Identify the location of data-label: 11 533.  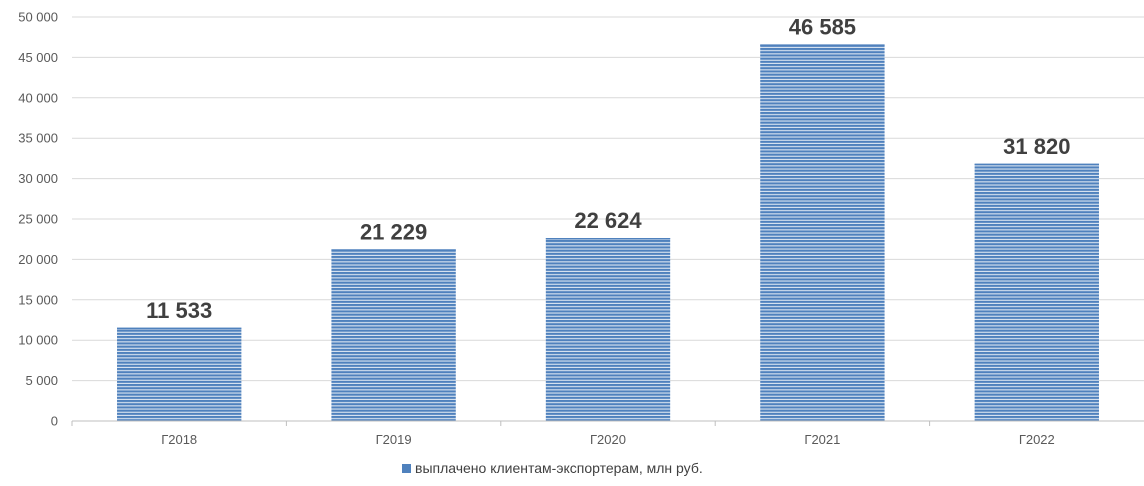
(179, 310).